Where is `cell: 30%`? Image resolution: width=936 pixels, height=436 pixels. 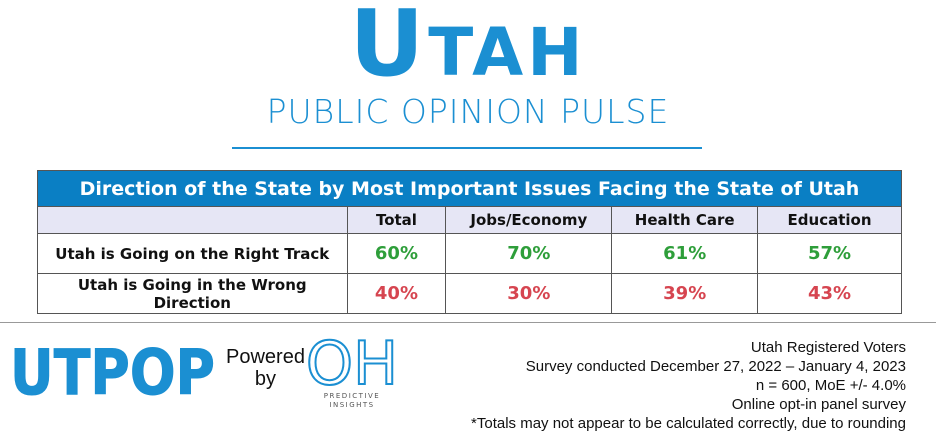 cell: 30% is located at coordinates (529, 293).